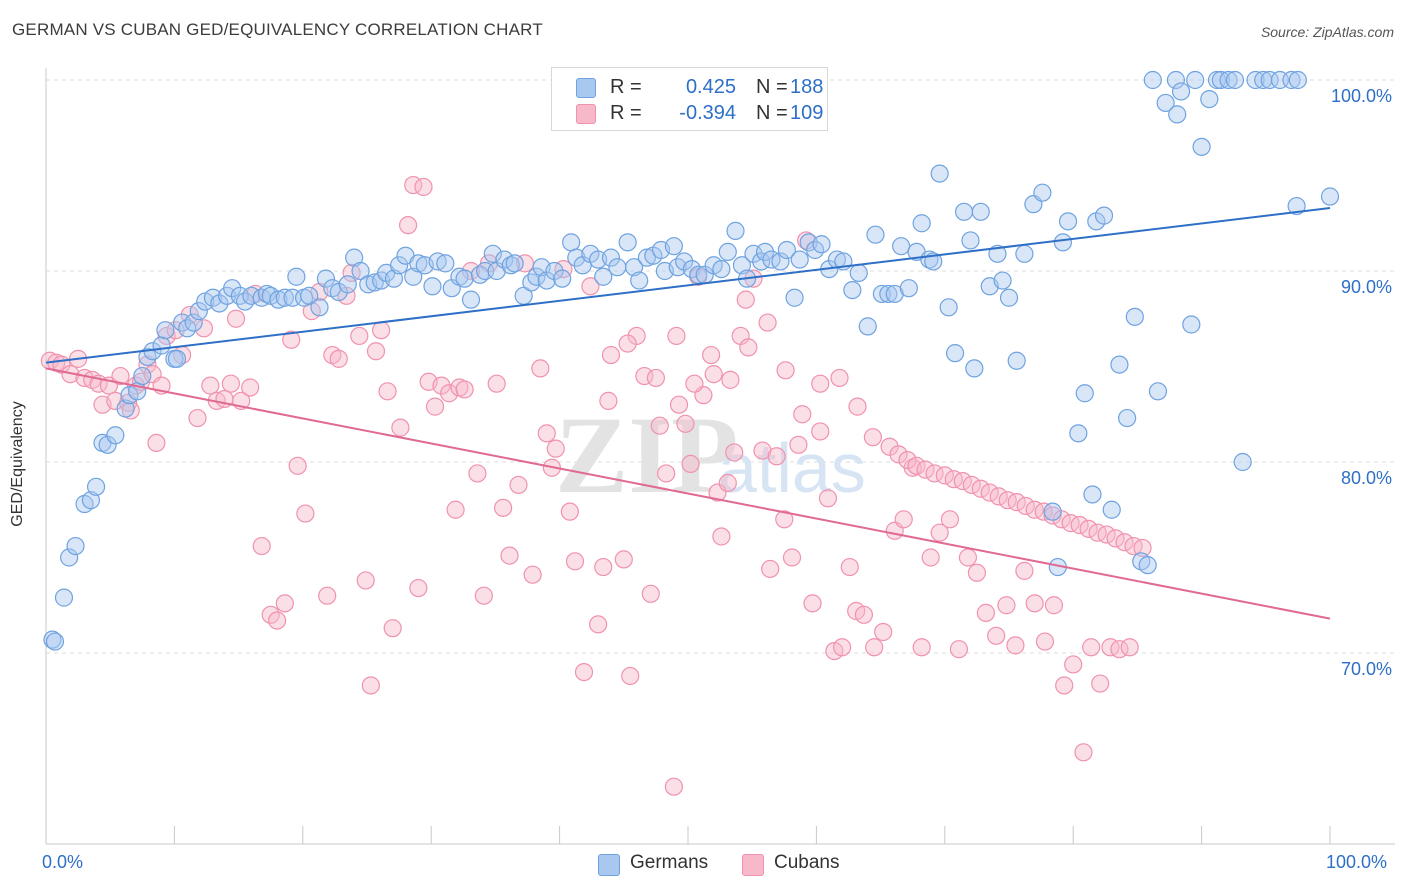 This screenshot has height=892, width=1406. What do you see at coordinates (63, 862) in the screenshot?
I see `x-tick-0: 0.0%` at bounding box center [63, 862].